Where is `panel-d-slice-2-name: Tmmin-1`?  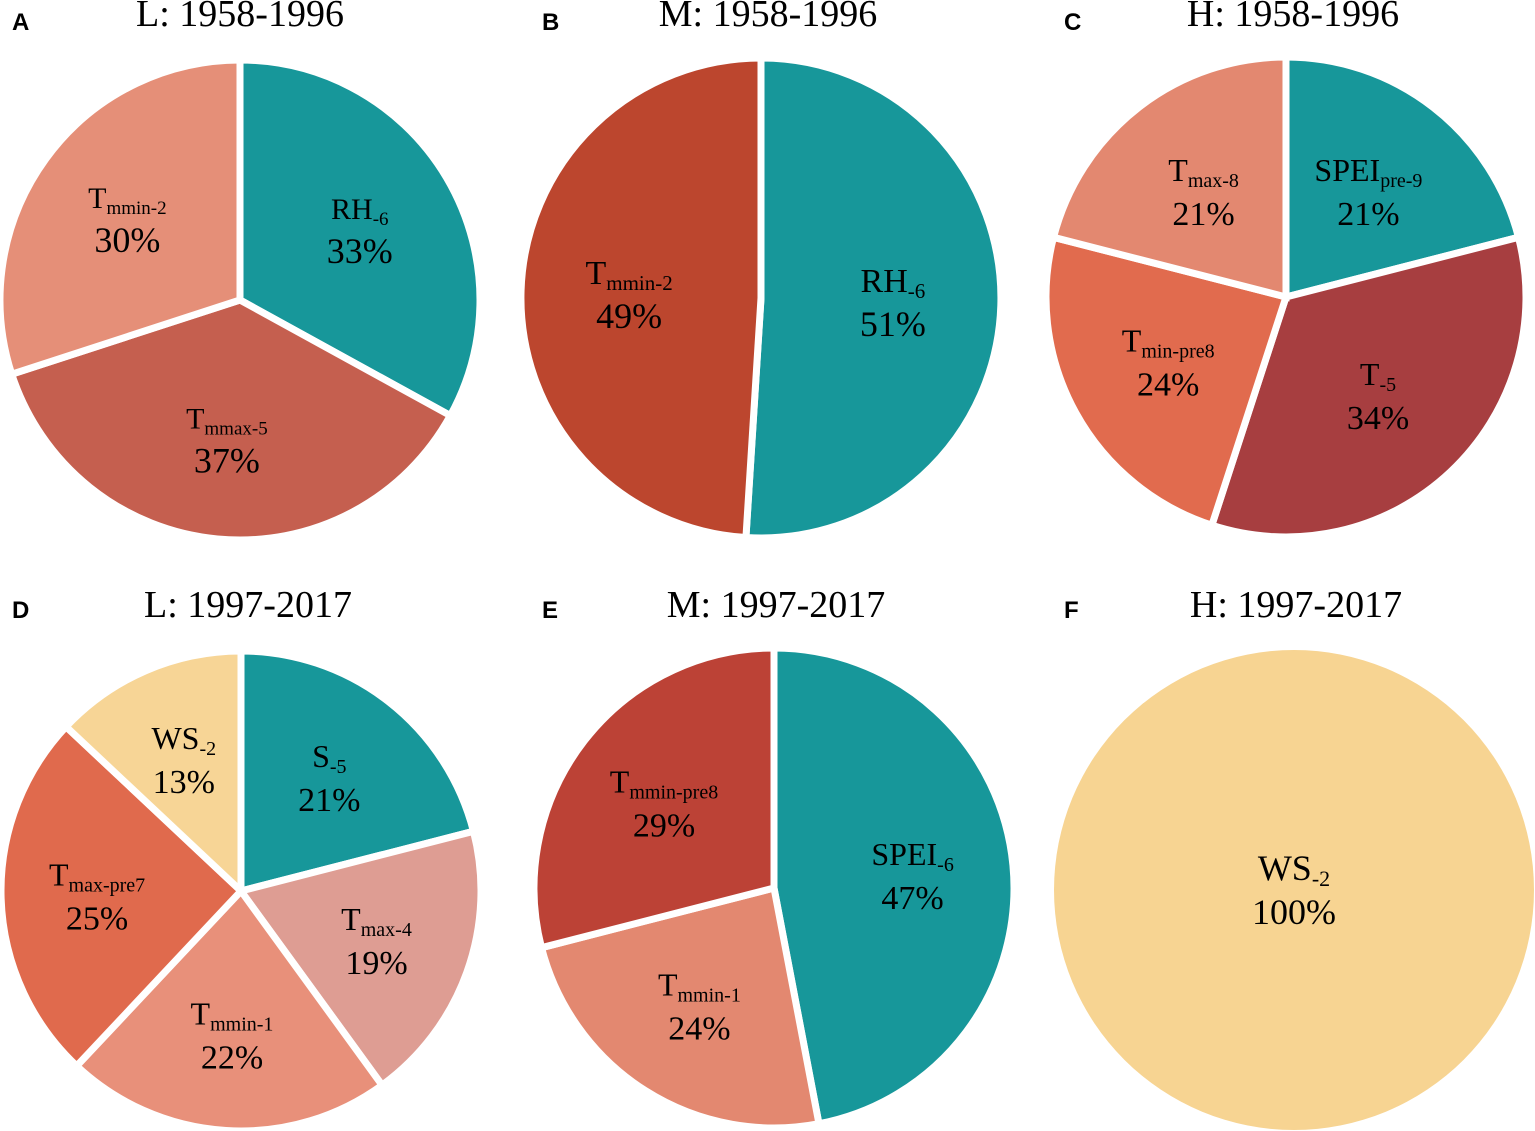
panel-d-slice-2-name: Tmmin-1 is located at coordinates (232, 1016).